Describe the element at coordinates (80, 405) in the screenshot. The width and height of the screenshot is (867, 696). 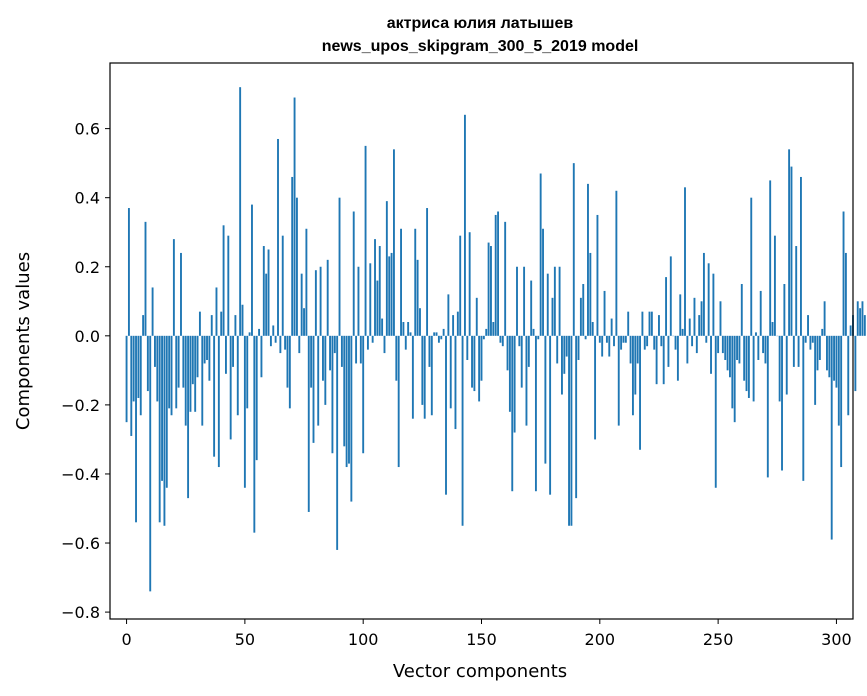
I see `y-tick-label: −0.2` at that location.